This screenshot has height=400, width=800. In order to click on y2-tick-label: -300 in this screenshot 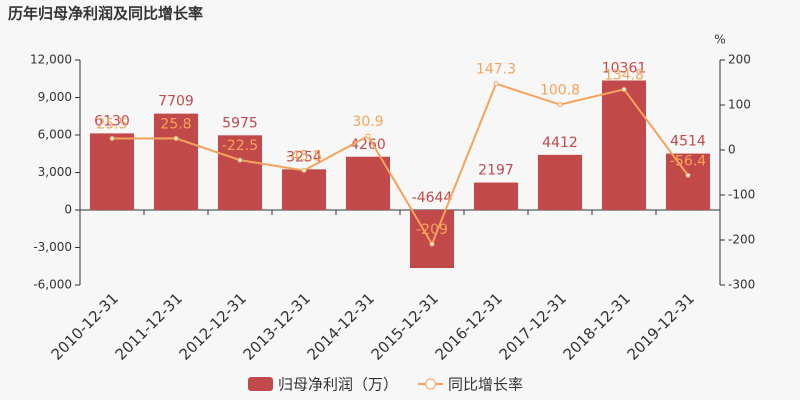, I will do `click(741, 285)`.